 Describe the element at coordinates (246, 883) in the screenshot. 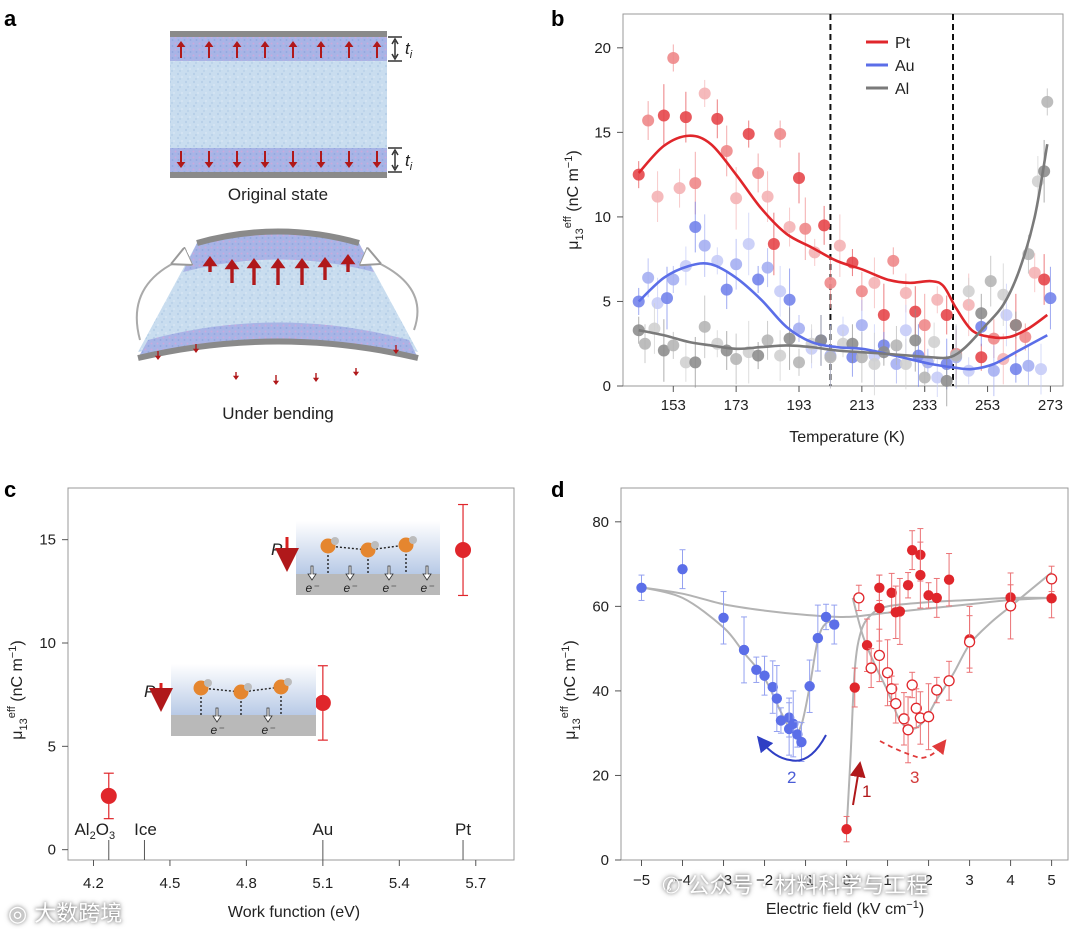

I see `x-tick-label: 4.8` at that location.